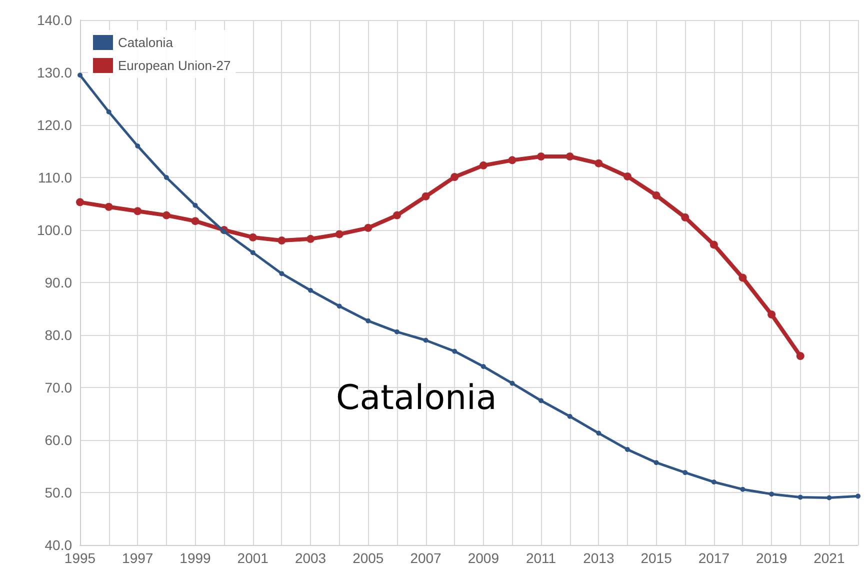  What do you see at coordinates (138, 558) in the screenshot?
I see `x-tick-label: 1997` at bounding box center [138, 558].